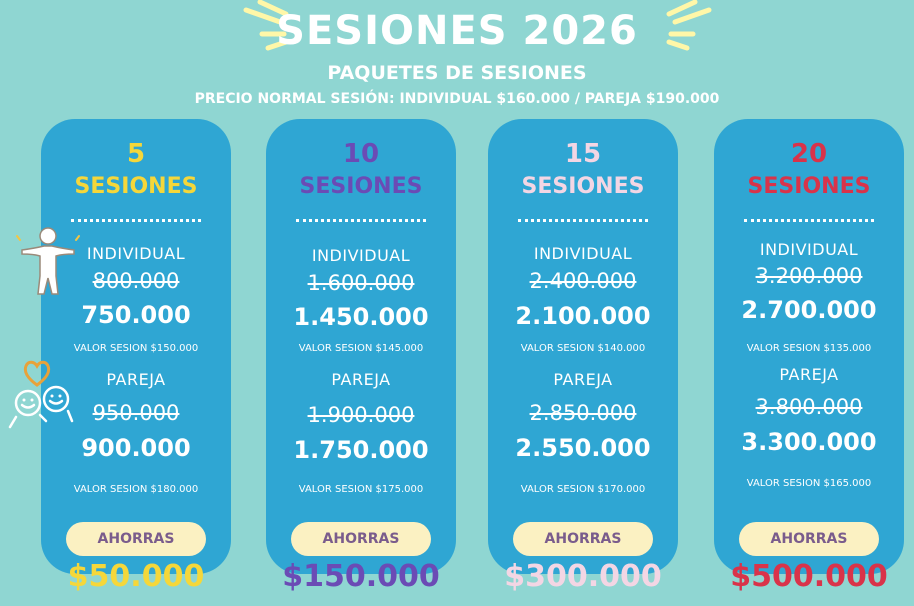 This screenshot has width=914, height=606. Describe the element at coordinates (583, 576) in the screenshot. I see `savings-amount: $300.000` at that location.